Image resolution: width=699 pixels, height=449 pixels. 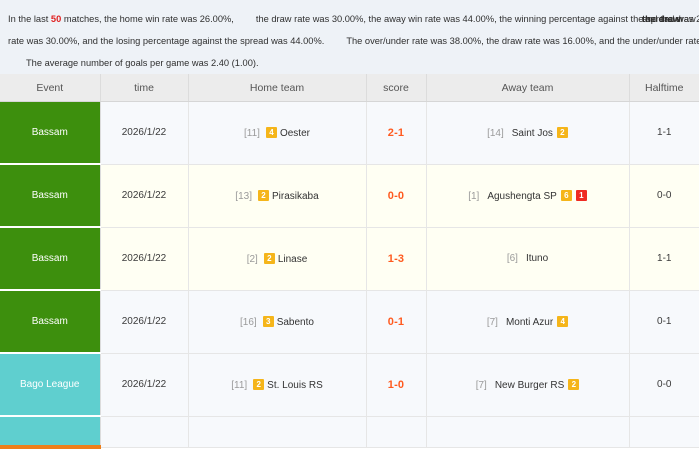 What do you see at coordinates (532, 133) in the screenshot?
I see `away-team-name: Saint Jos` at bounding box center [532, 133].